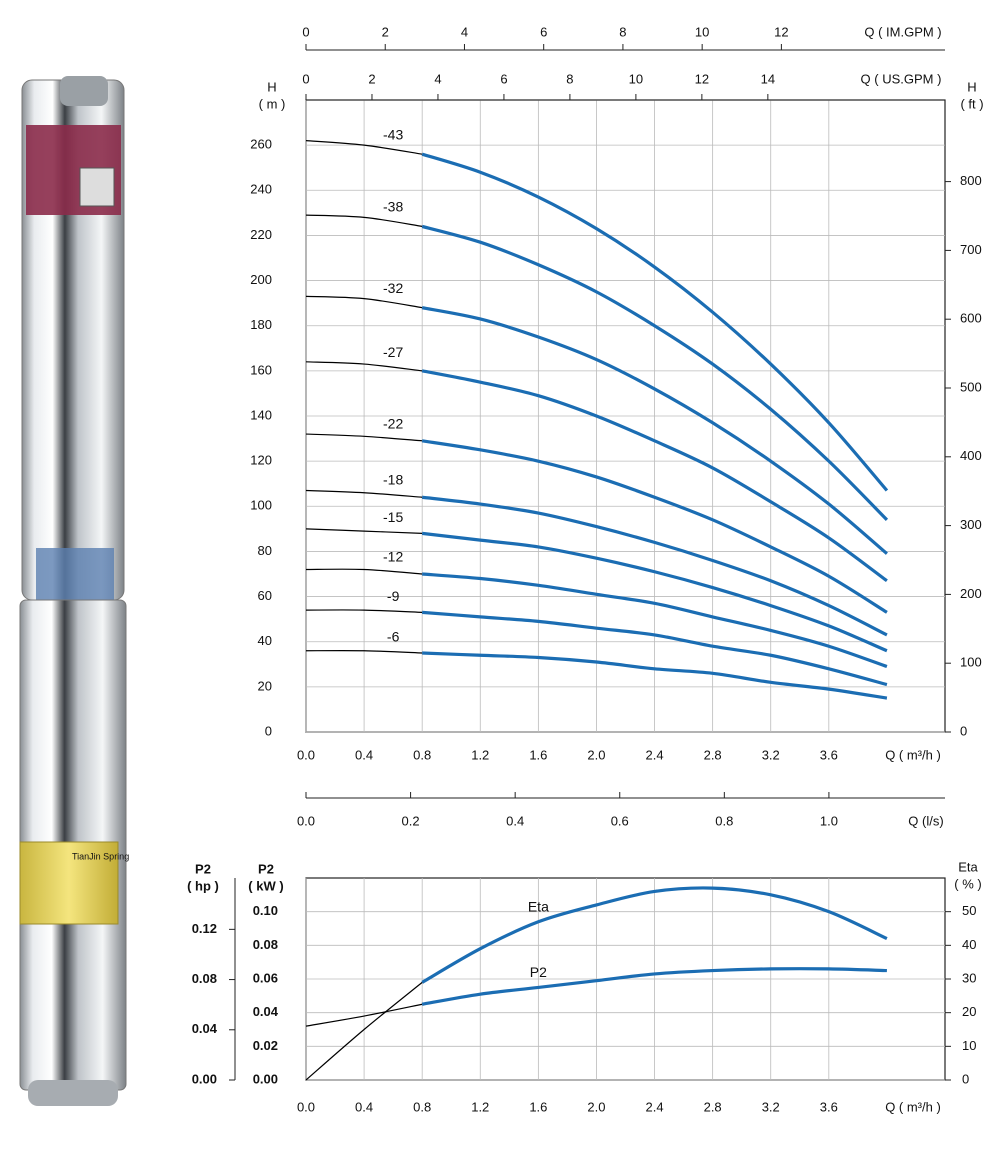 Image resolution: width=1000 pixels, height=1151 pixels. What do you see at coordinates (261, 369) in the screenshot?
I see `y-tick-label: 160` at bounding box center [261, 369].